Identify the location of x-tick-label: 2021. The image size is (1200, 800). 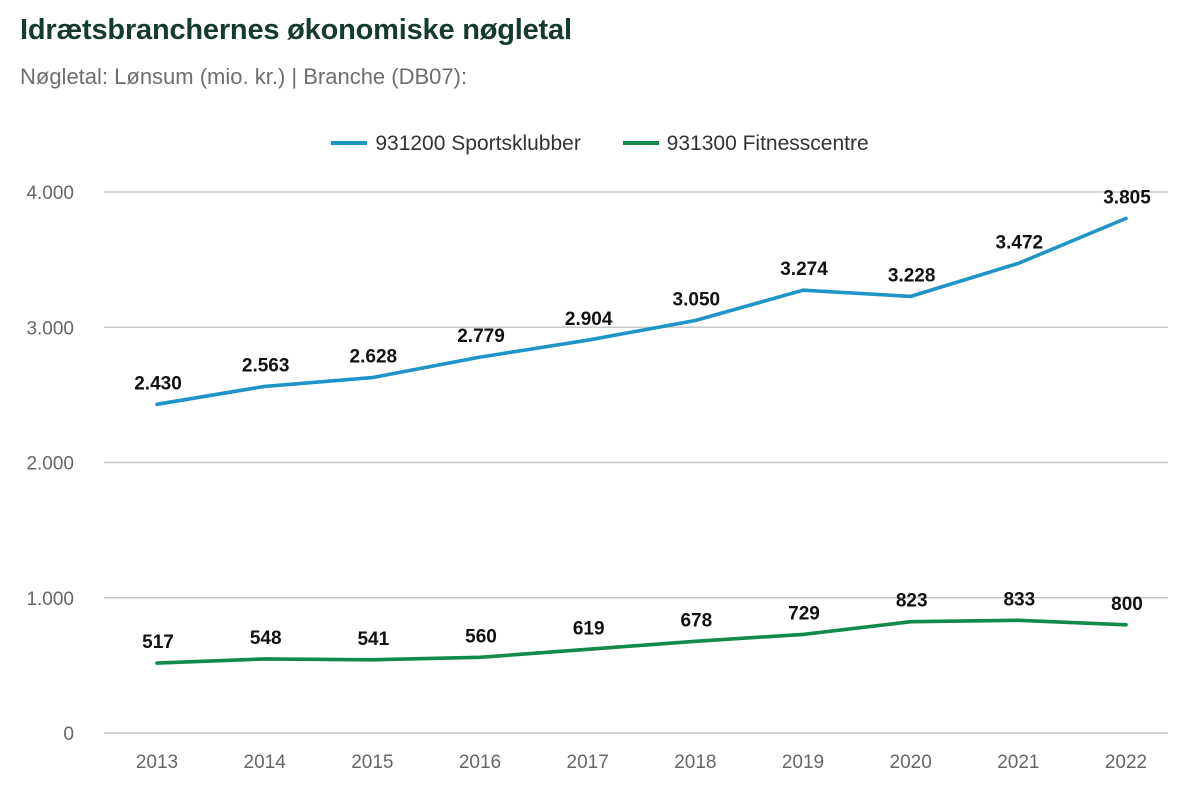
(1018, 762).